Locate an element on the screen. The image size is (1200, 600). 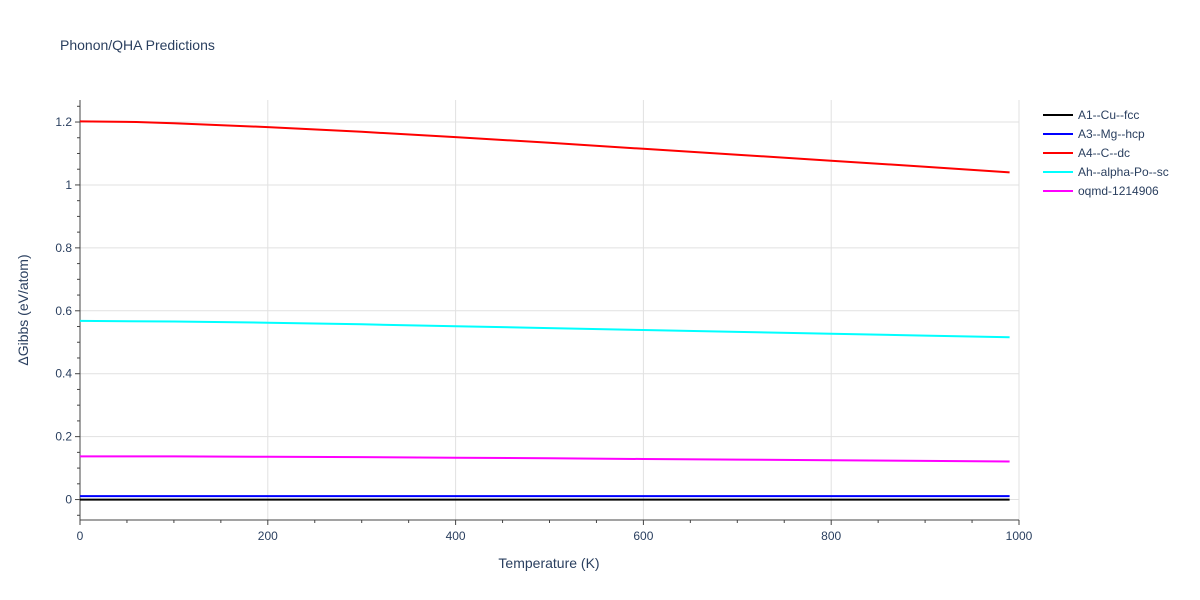
series-line-a4-c-dc is located at coordinates (544, 147).